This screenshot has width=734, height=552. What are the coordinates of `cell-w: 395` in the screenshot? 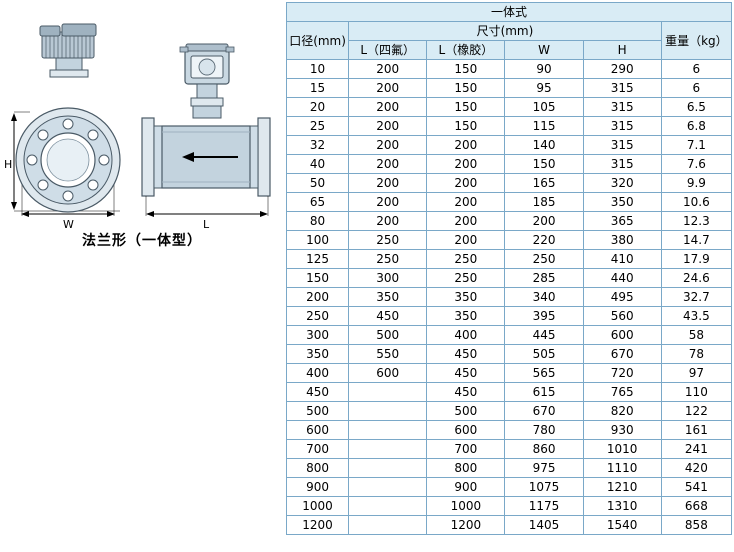 It's located at (544, 316).